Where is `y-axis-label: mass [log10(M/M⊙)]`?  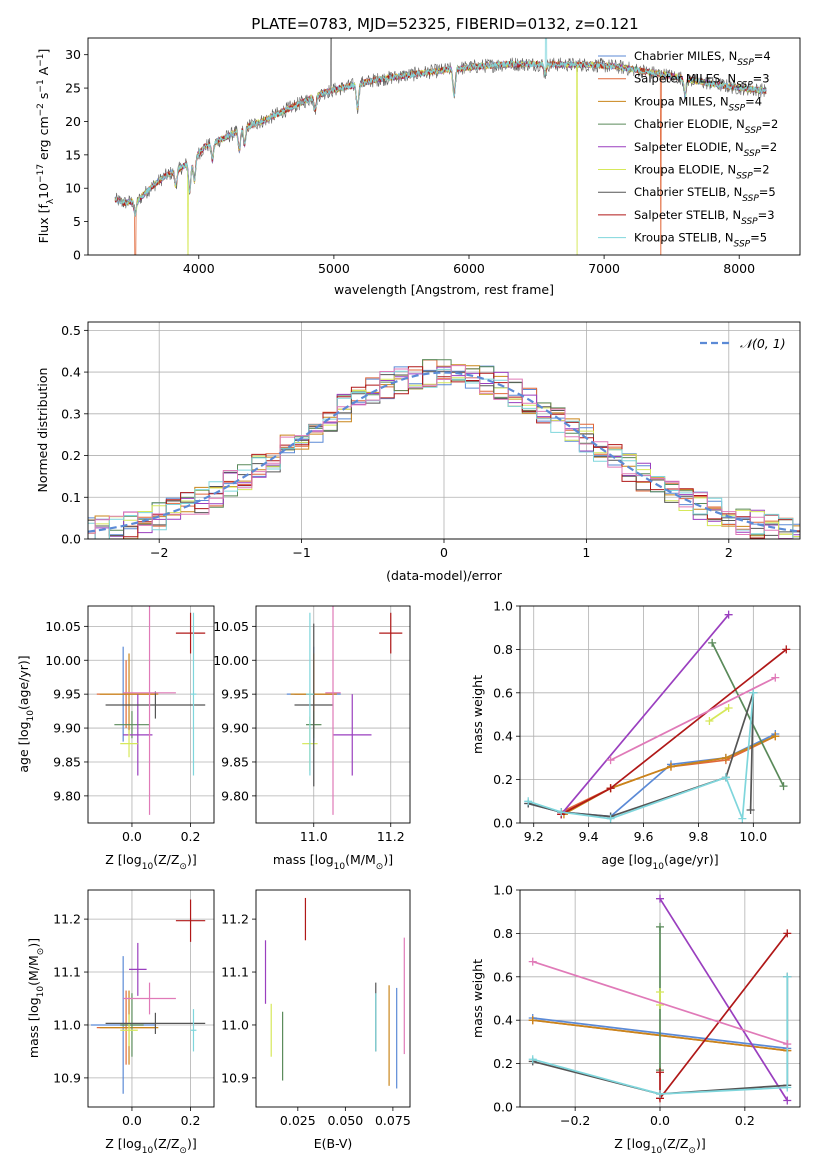
y-axis-label: mass [log10(M/M⊙)] is located at coordinates (36, 998).